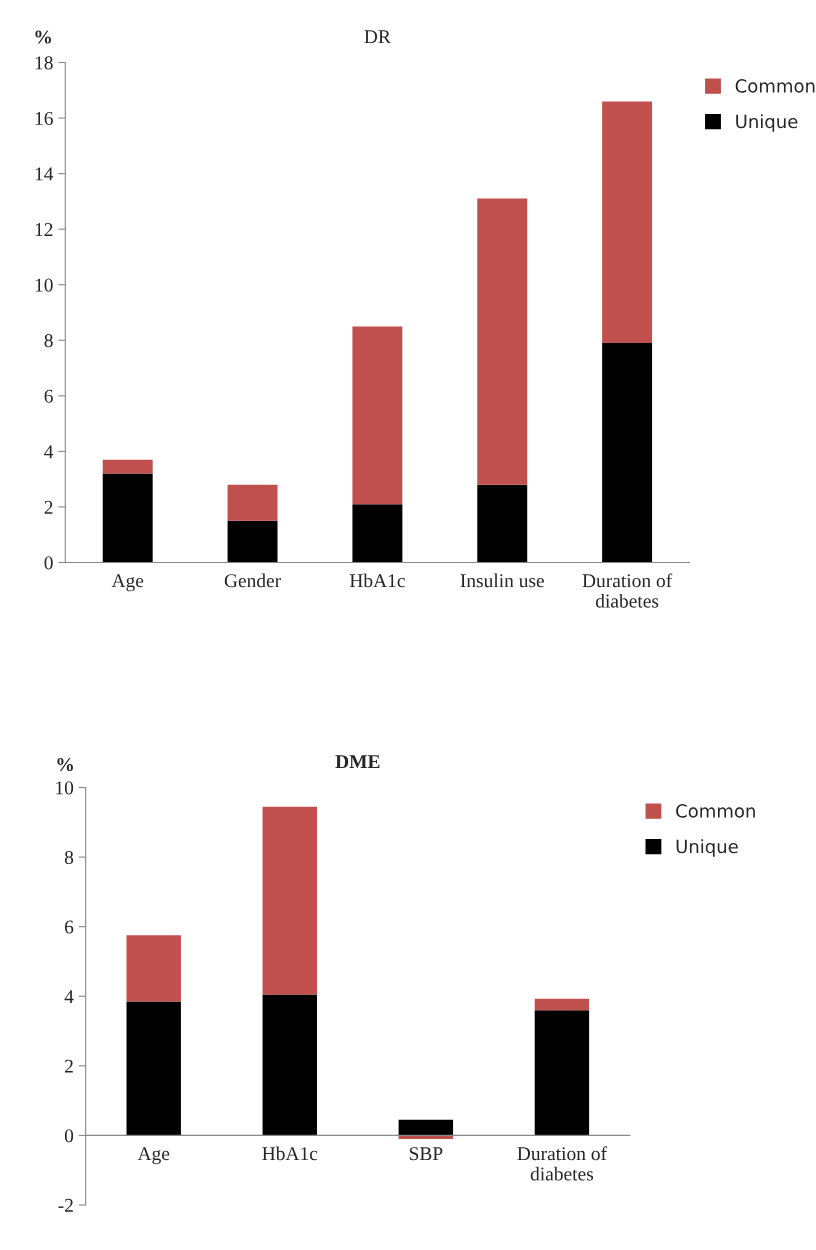  Describe the element at coordinates (44, 118) in the screenshot. I see `y-tick-label: 16` at that location.